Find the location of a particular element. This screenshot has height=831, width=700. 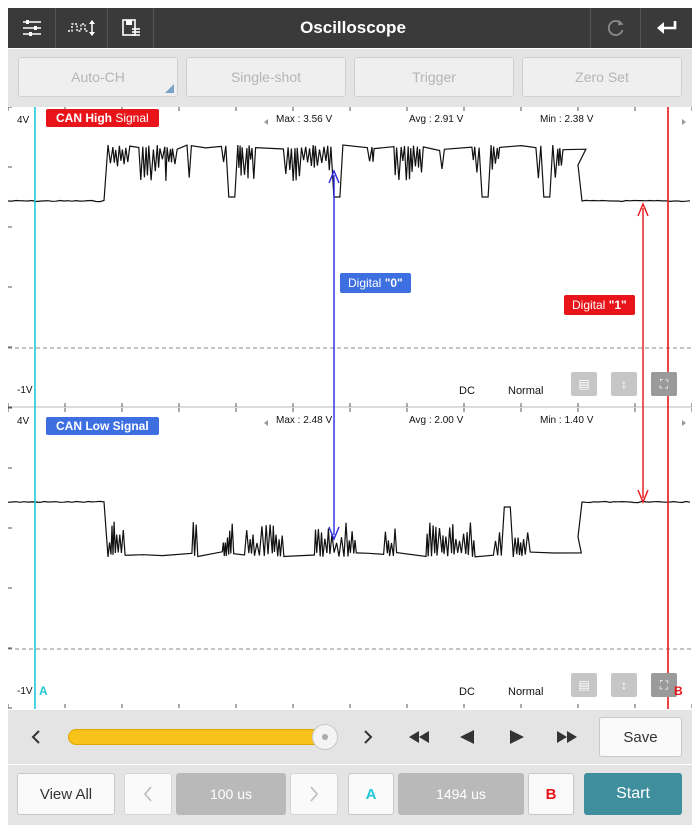

app-header: Oscilloscope is located at coordinates (350, 28).